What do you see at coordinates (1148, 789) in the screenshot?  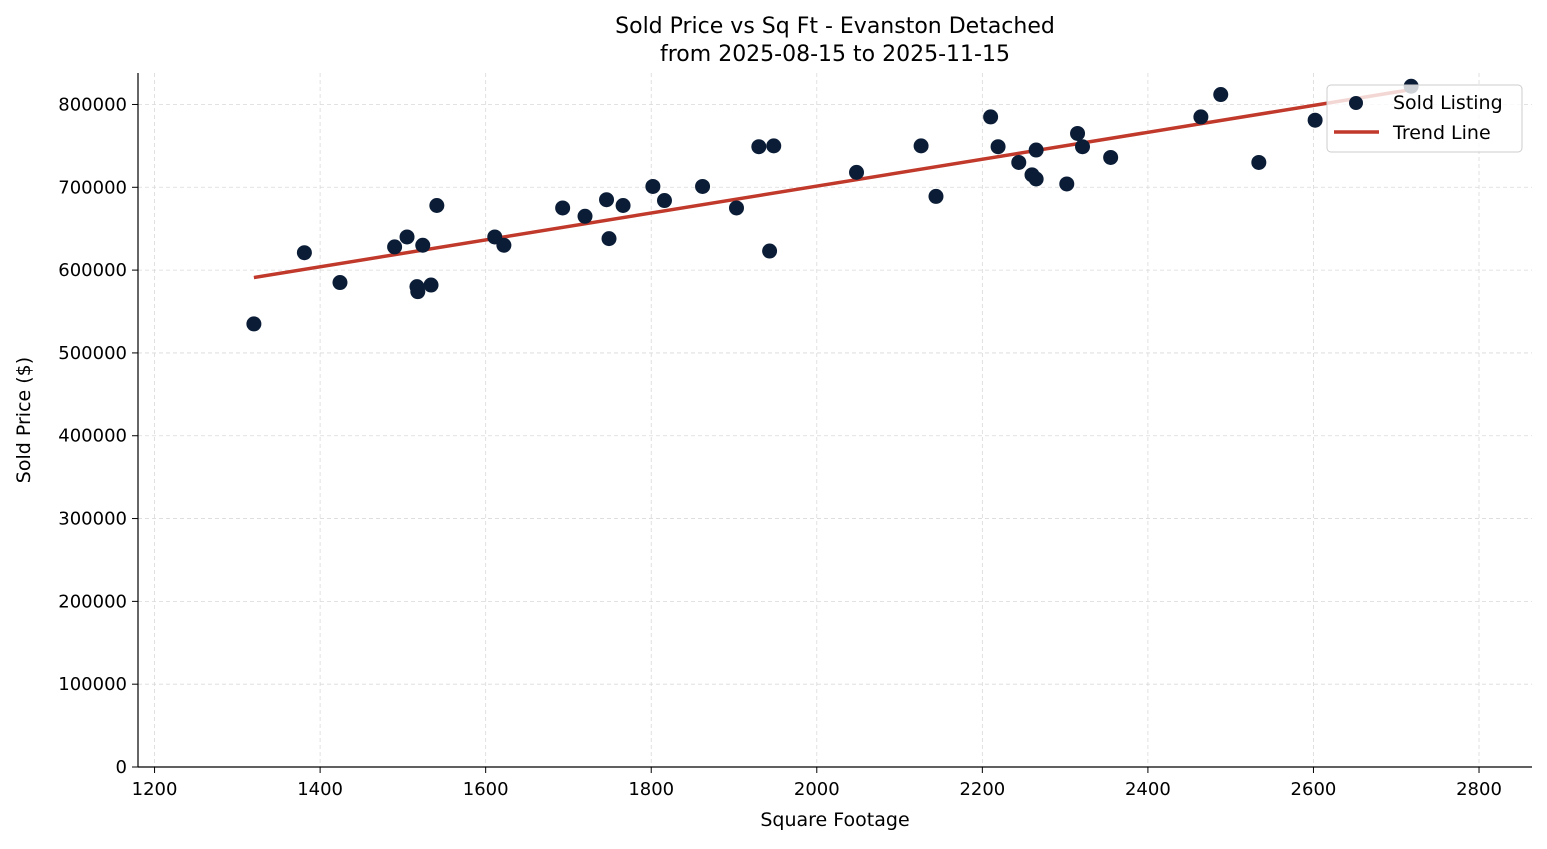 I see `x-tick-label: 2400` at bounding box center [1148, 789].